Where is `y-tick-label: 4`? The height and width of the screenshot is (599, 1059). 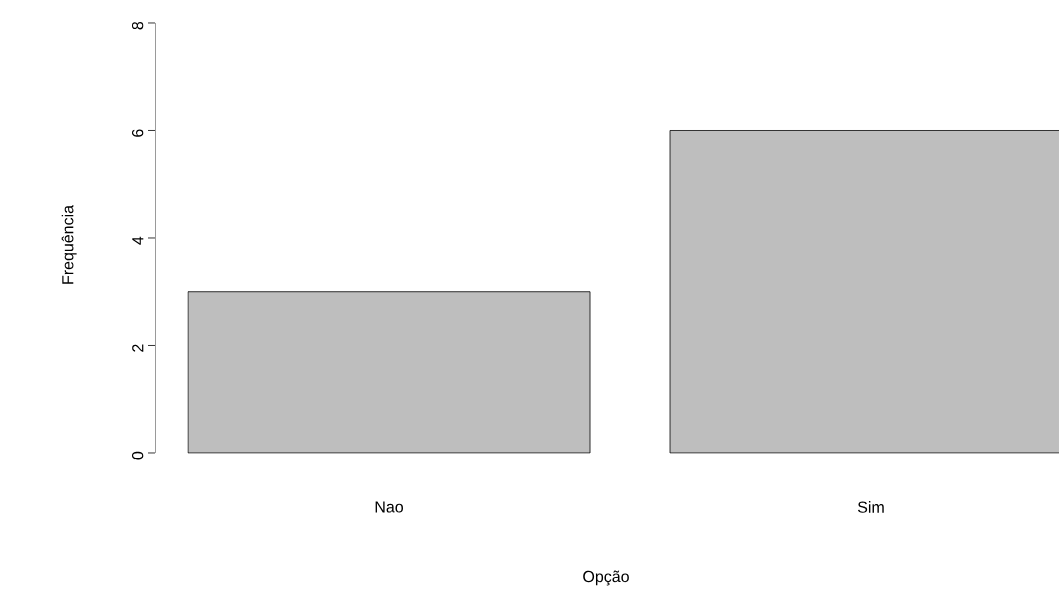
y-tick-label: 4 is located at coordinates (138, 240).